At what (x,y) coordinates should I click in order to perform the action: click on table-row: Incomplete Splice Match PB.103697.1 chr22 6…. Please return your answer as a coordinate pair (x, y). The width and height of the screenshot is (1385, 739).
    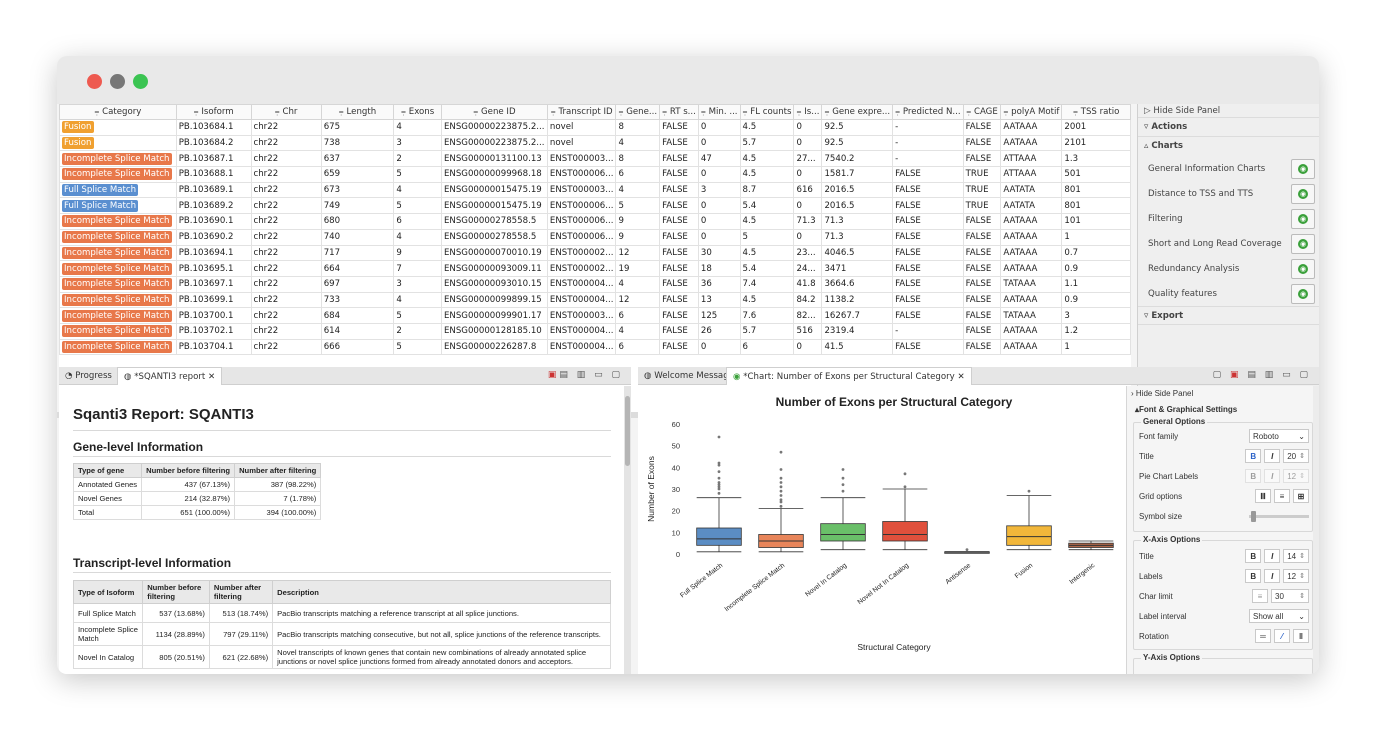
    Looking at the image, I should click on (595, 284).